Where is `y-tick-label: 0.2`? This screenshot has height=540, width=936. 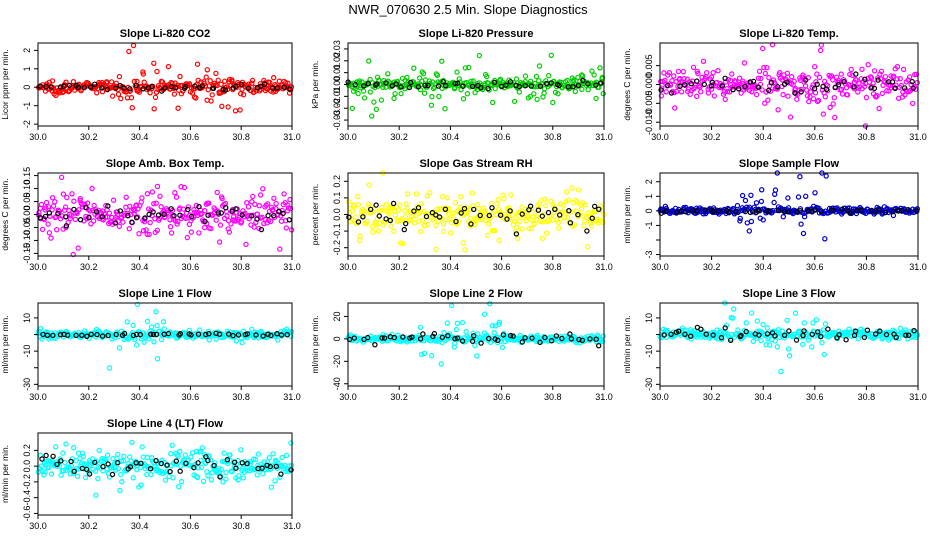
y-tick-label: 0.2 is located at coordinates (27, 450).